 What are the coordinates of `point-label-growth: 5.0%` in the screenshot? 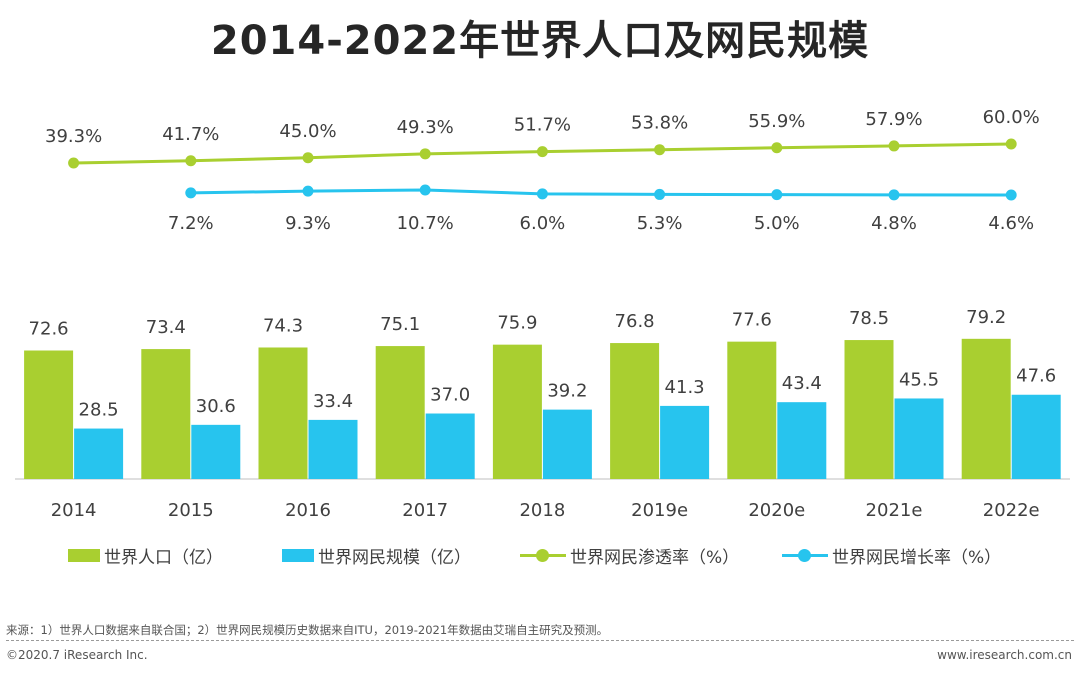 It's located at (777, 223).